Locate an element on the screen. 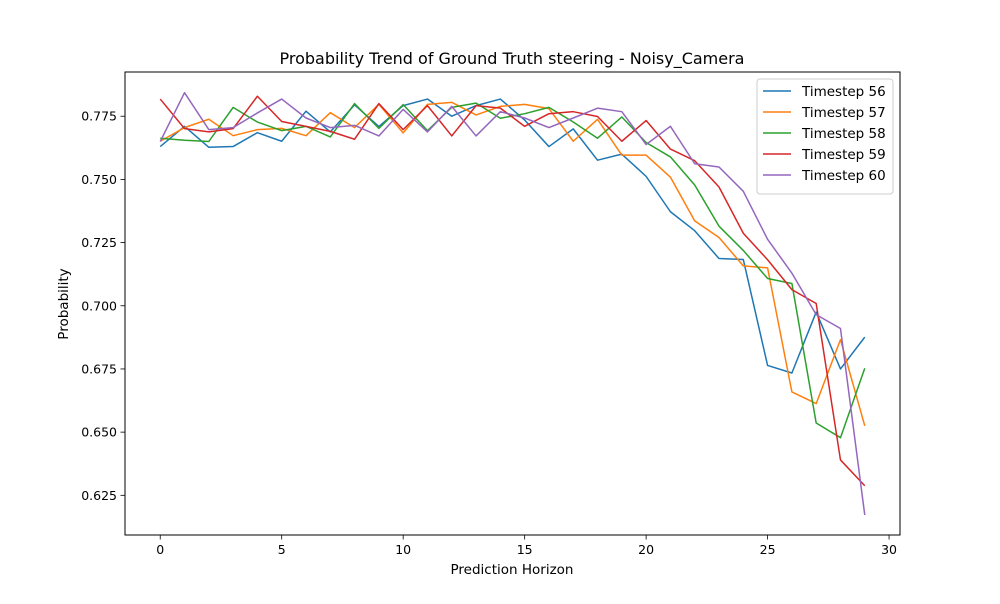 This screenshot has width=1000, height=604. y-tick-label: 0.675 is located at coordinates (99, 368).